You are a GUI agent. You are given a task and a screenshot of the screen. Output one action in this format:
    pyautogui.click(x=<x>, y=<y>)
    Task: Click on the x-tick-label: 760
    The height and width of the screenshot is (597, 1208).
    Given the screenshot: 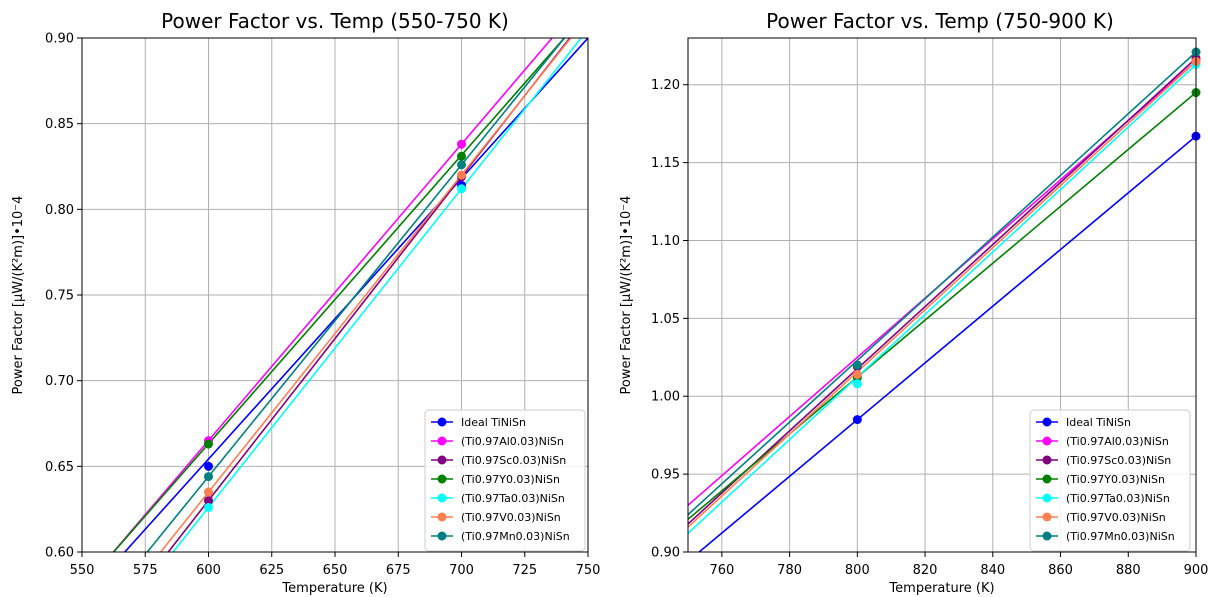 What is the action you would take?
    pyautogui.click(x=721, y=570)
    